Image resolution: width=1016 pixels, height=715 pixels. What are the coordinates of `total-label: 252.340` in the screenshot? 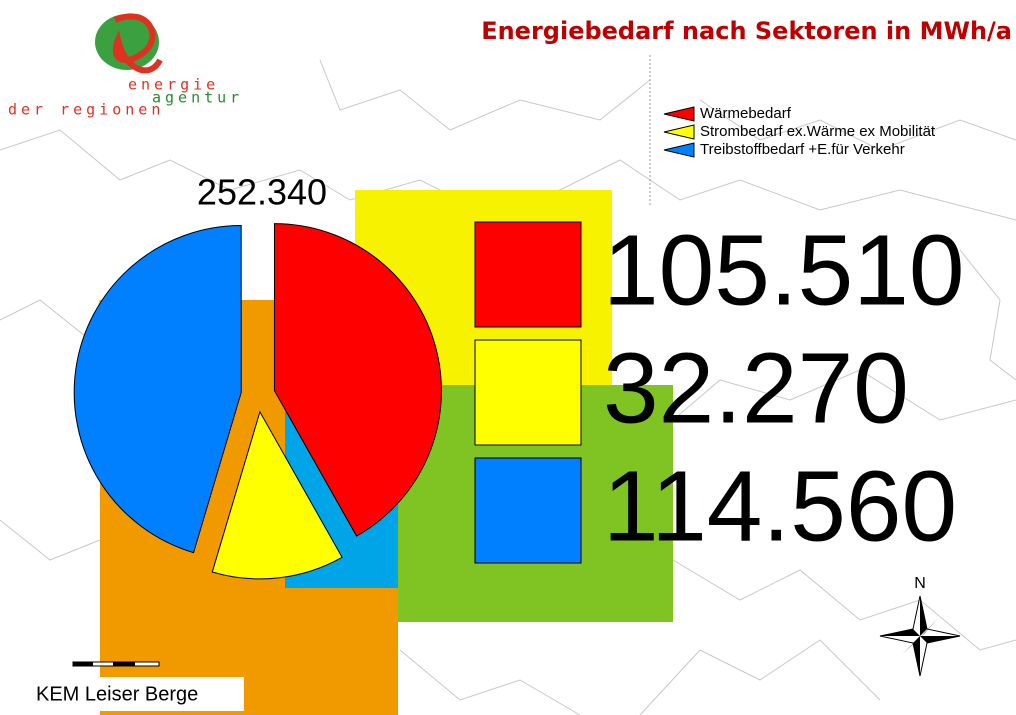 It's located at (262, 192).